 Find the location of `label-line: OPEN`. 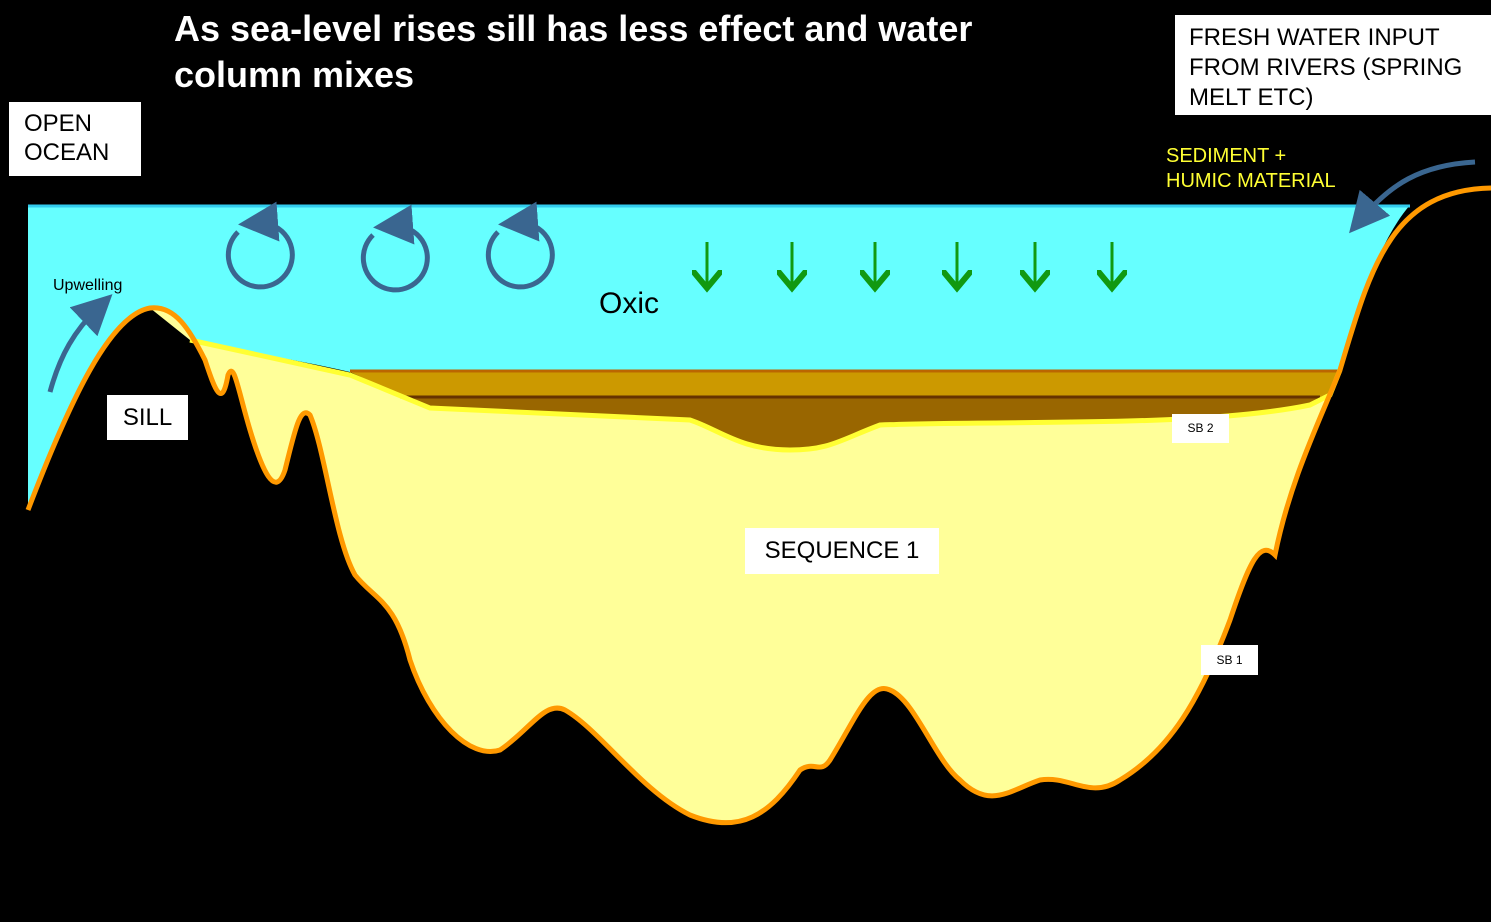

label-line: OPEN is located at coordinates (58, 123).